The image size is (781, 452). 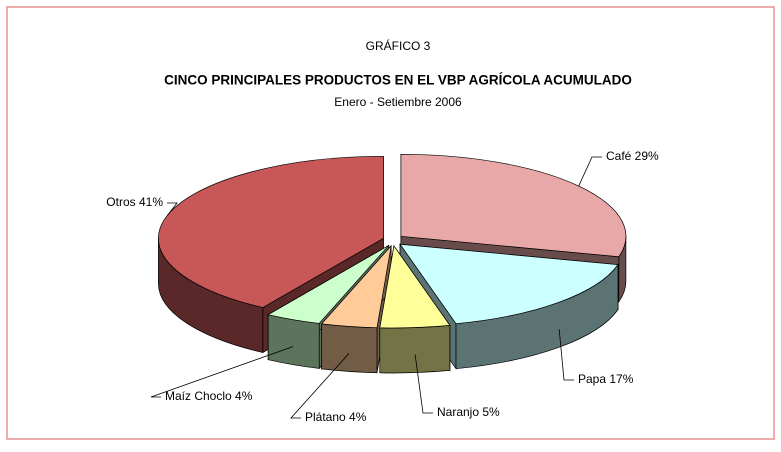 I want to click on data-label: Maíz Choclo 4%, so click(x=209, y=396).